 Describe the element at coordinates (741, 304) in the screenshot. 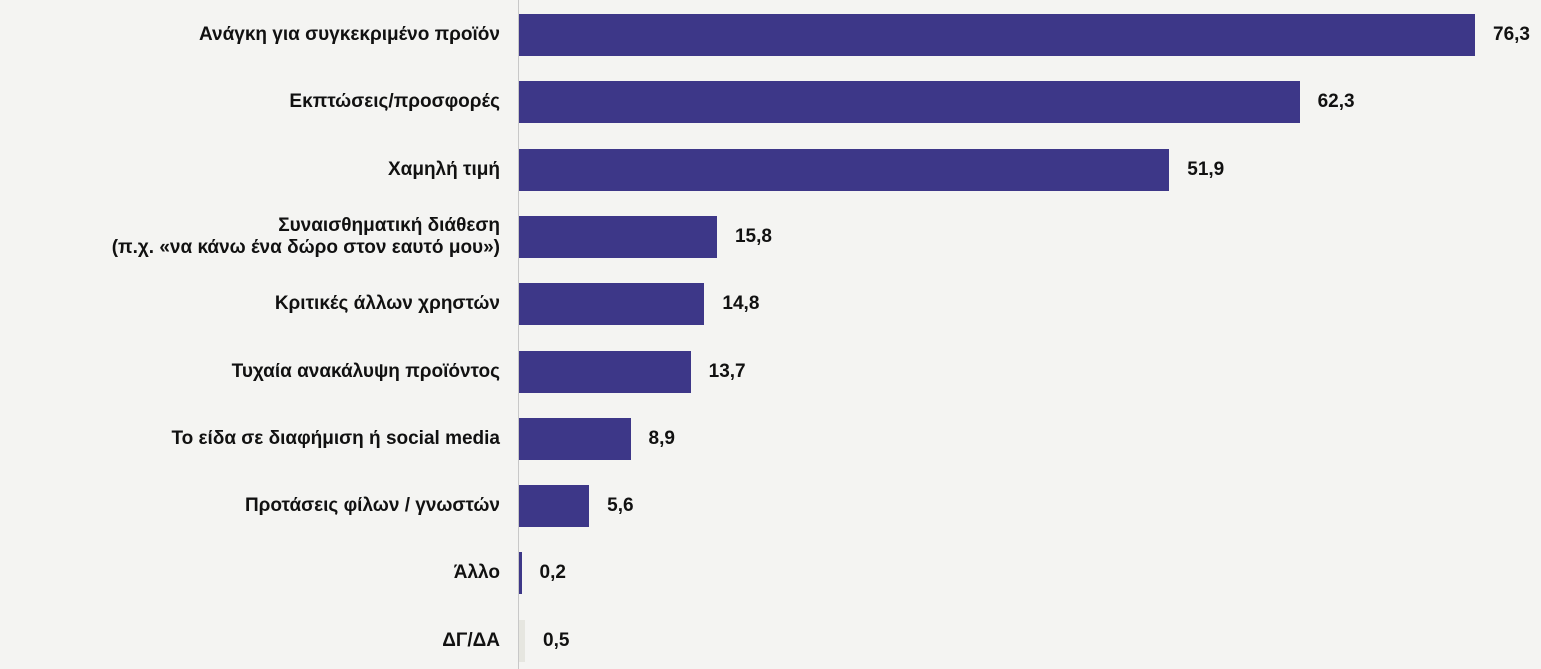

I see `value-label: 14,8` at that location.